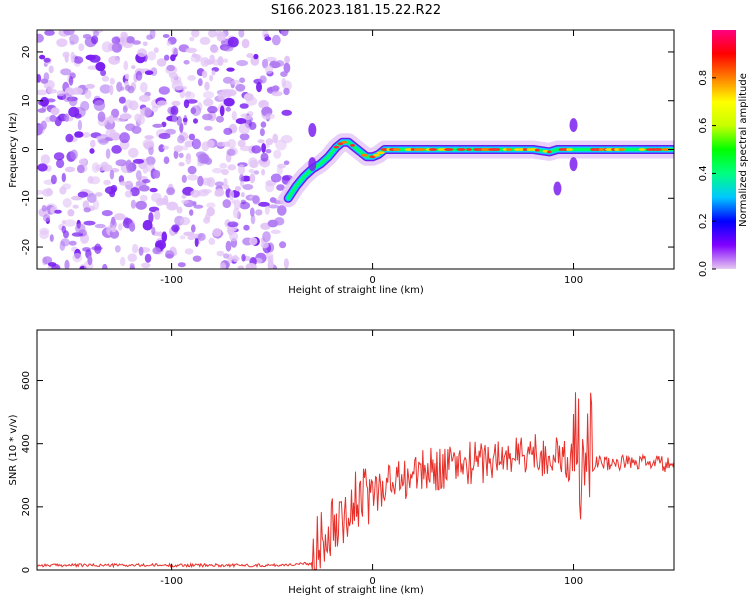 The image size is (750, 600). Describe the element at coordinates (703, 78) in the screenshot. I see `colorbar-tick-label-4: 0.8` at that location.